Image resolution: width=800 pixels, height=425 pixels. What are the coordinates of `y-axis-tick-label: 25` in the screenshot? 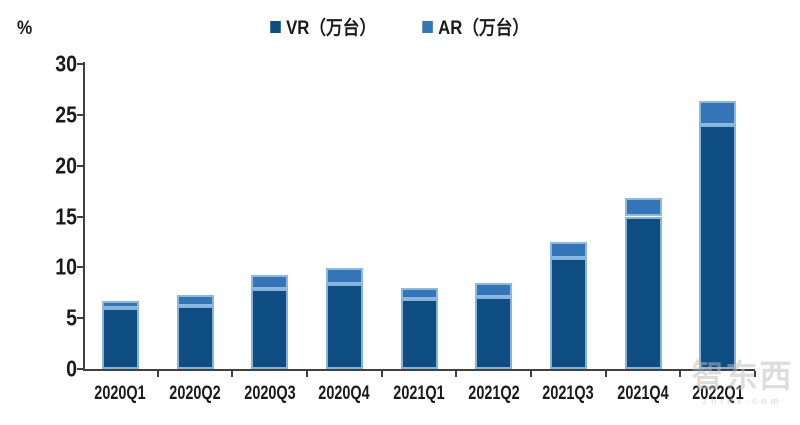 It's located at (66, 114).